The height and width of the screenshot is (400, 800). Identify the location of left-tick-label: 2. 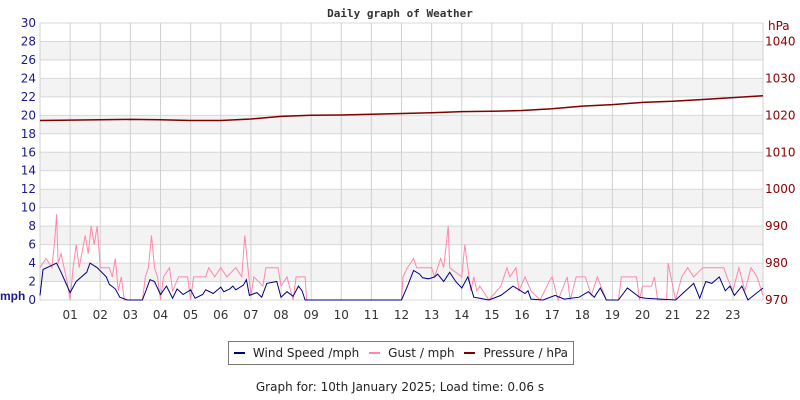
(32, 282).